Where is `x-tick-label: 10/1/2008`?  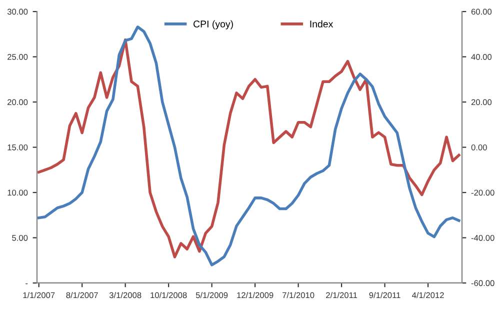
x-tick-label: 10/1/2008 is located at coordinates (168, 295).